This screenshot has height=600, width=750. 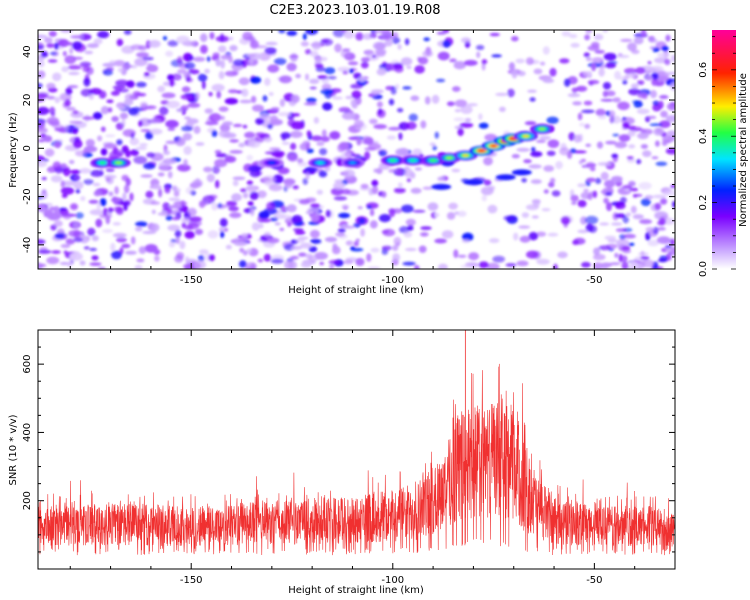 I want to click on y-tick-label: 200, so click(x=27, y=500).